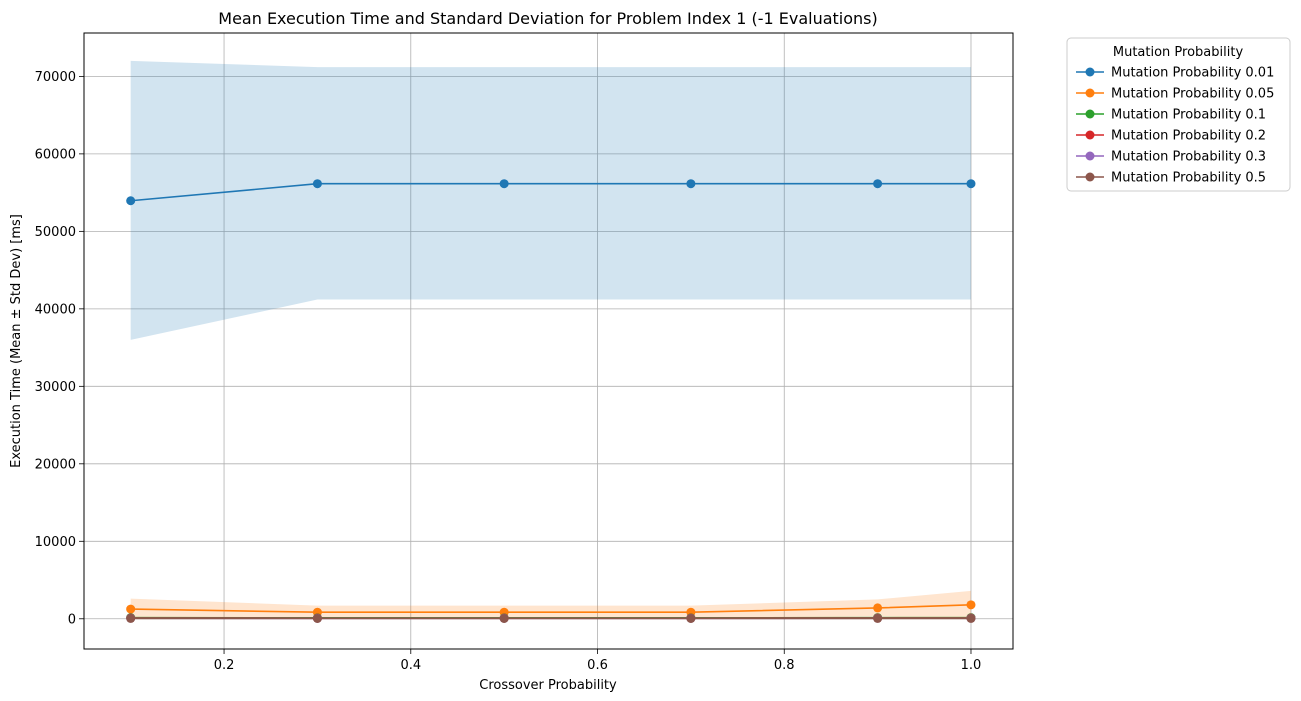 This screenshot has height=701, width=1301. I want to click on y-tick-label: 30000, so click(55, 387).